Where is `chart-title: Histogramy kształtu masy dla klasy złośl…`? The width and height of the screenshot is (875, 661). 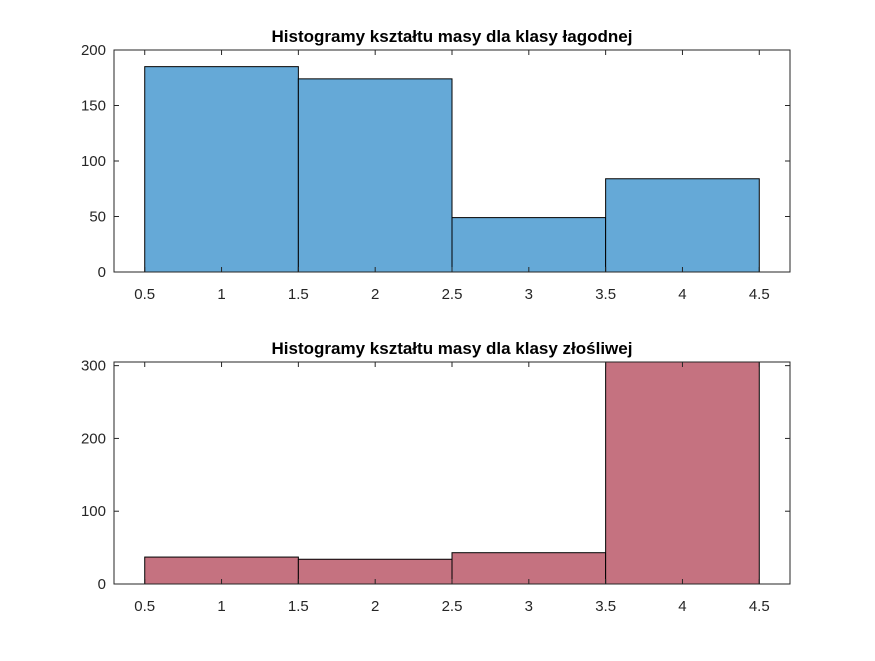 chart-title: Histogramy kształtu masy dla klasy złośl… is located at coordinates (452, 348).